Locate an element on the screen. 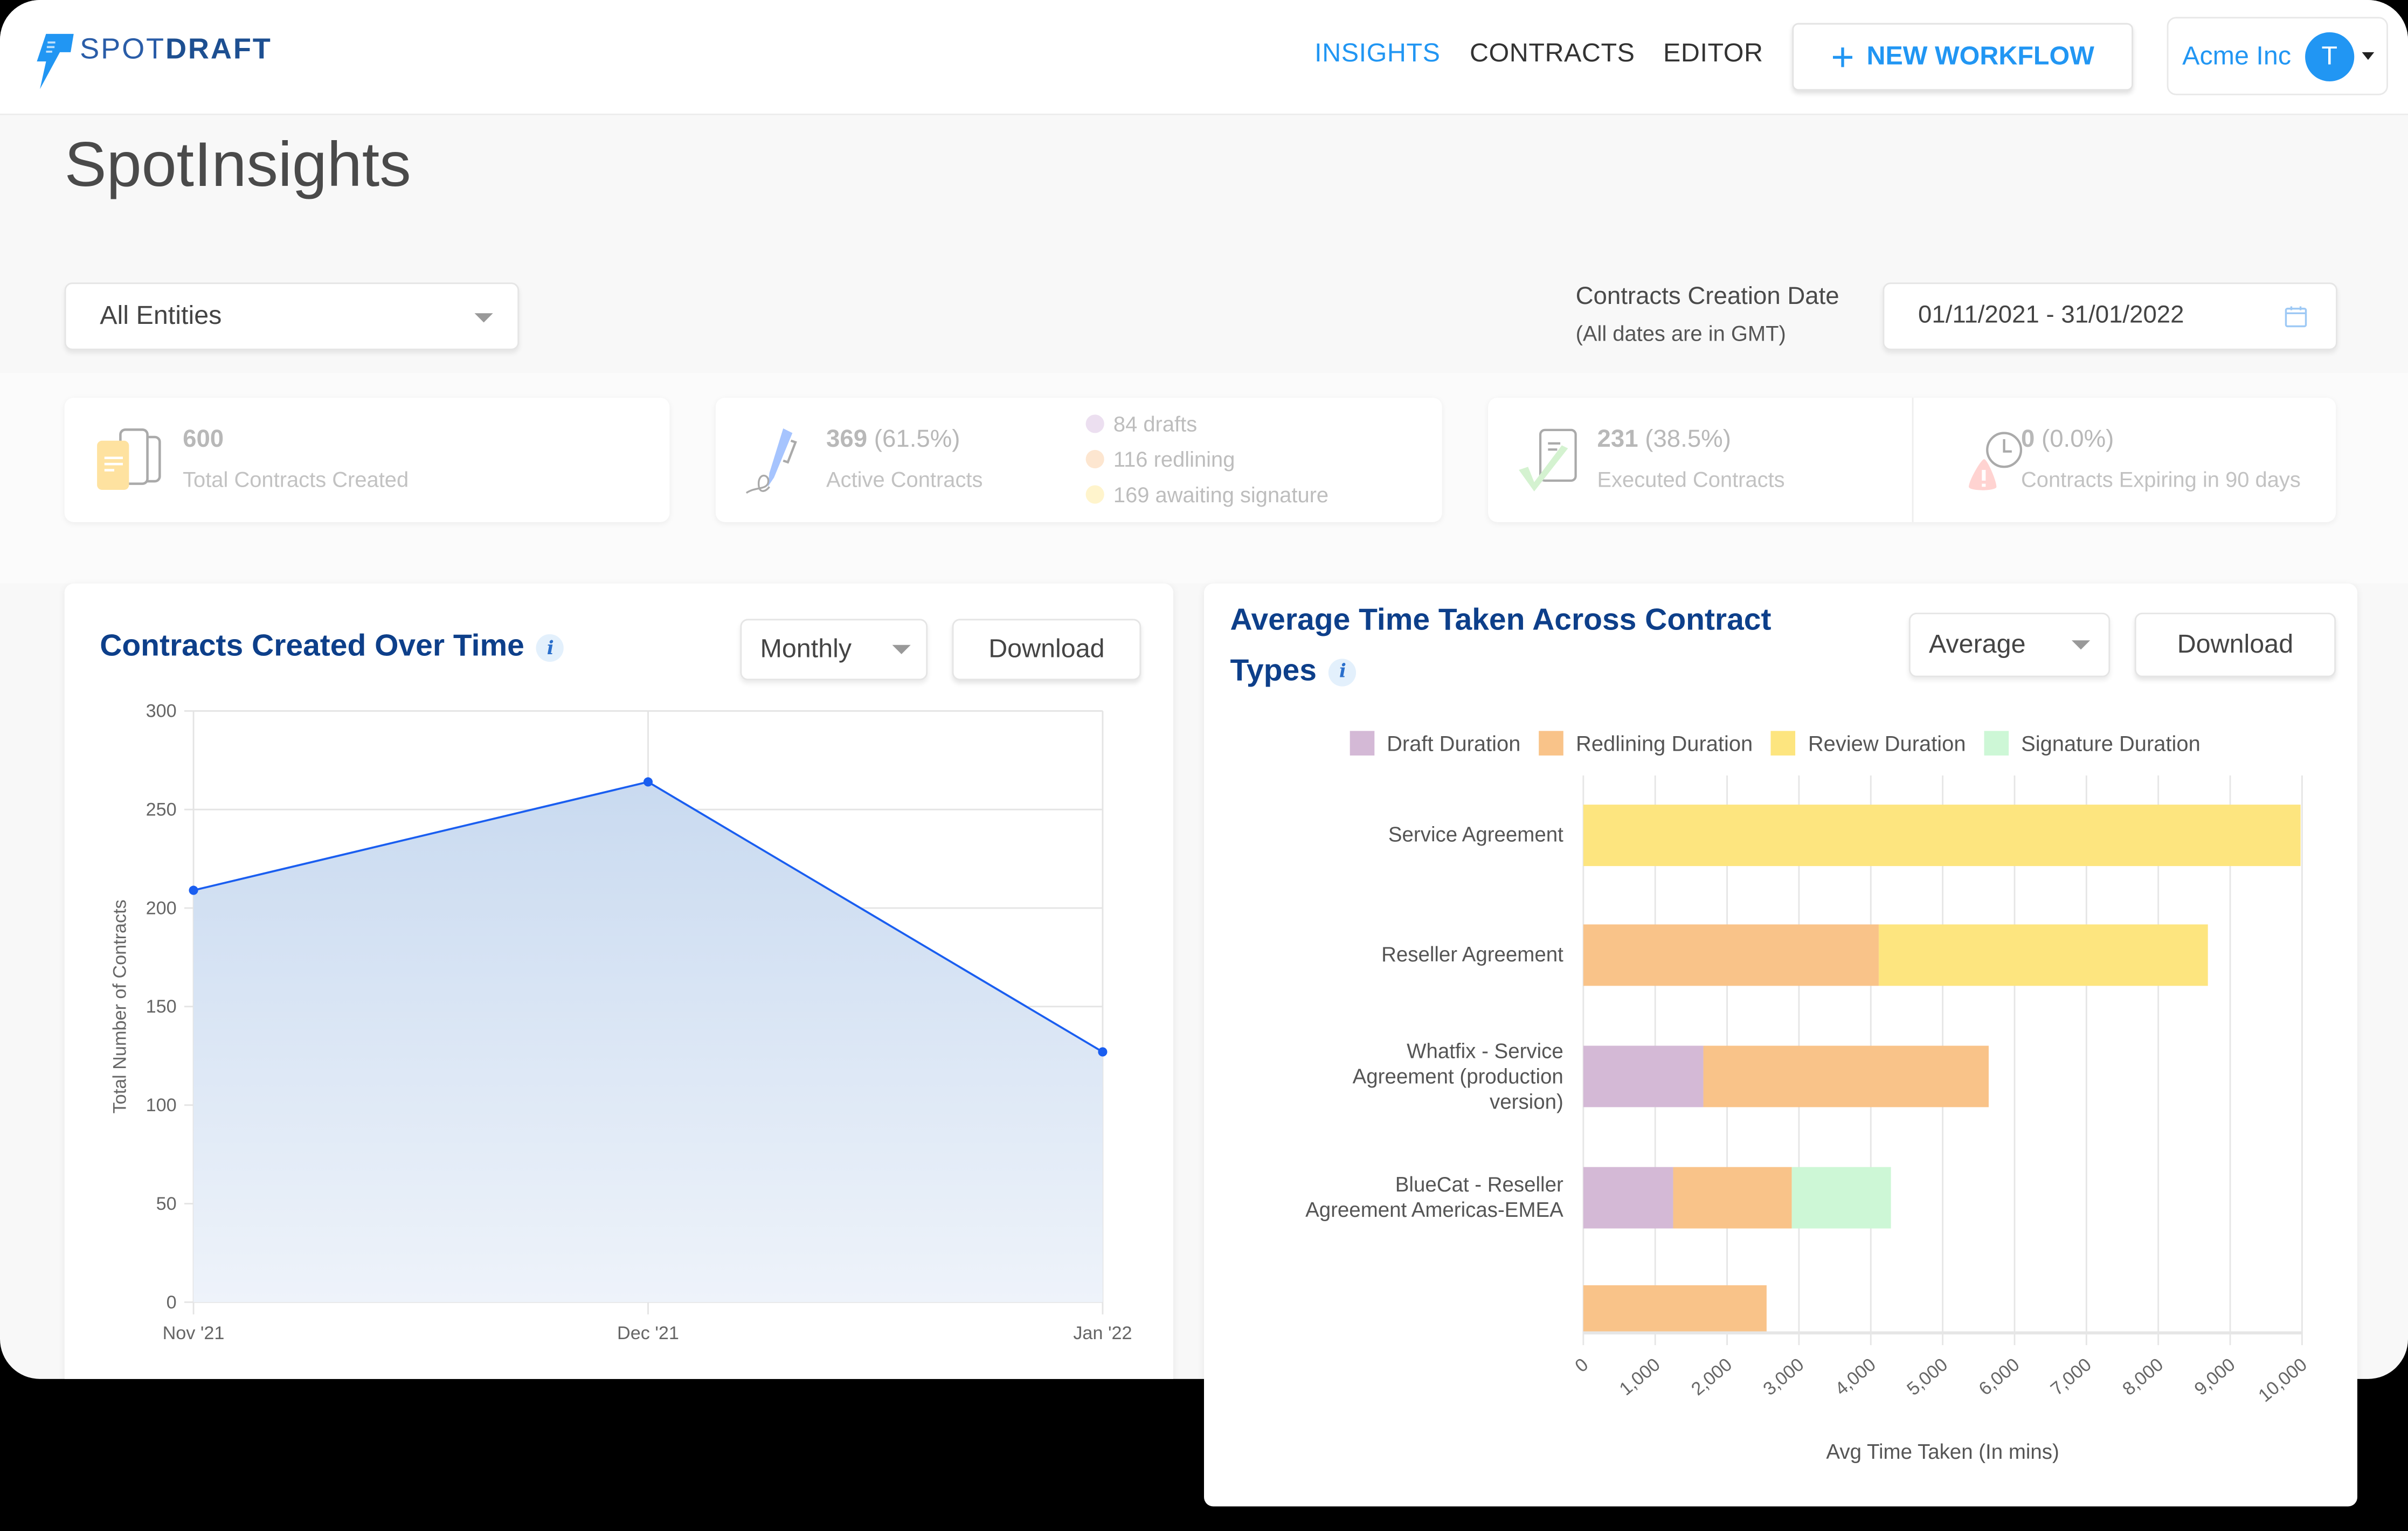 The width and height of the screenshot is (2408, 1531). category-label: Service Agreement is located at coordinates (1475, 835).